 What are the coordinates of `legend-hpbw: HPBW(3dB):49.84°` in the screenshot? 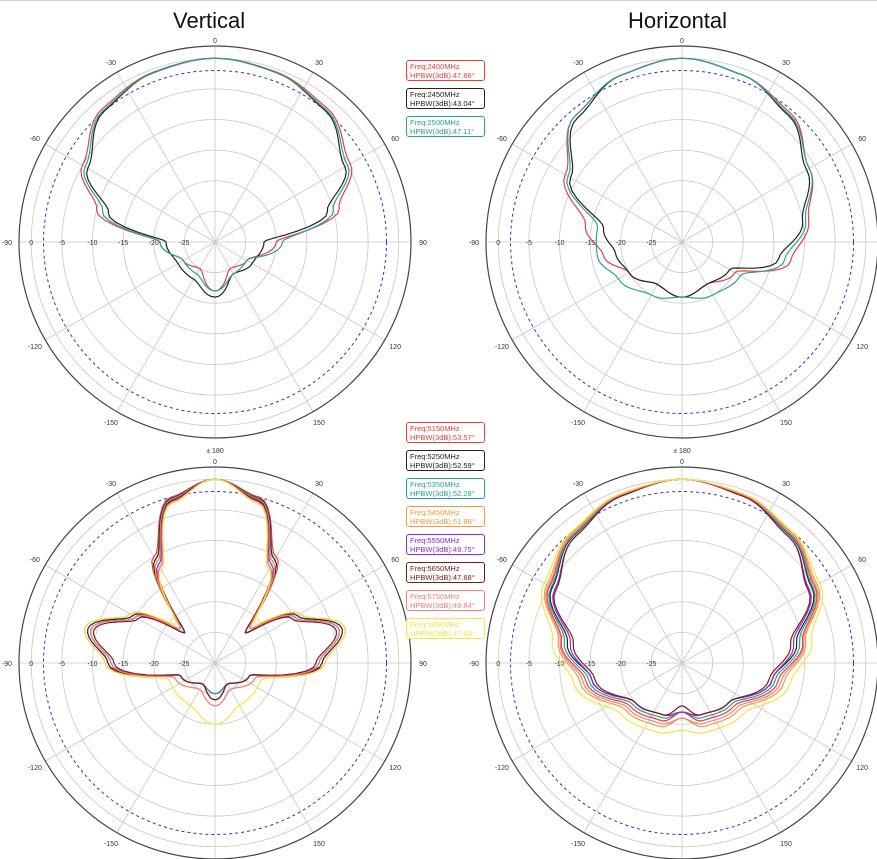 It's located at (442, 605).